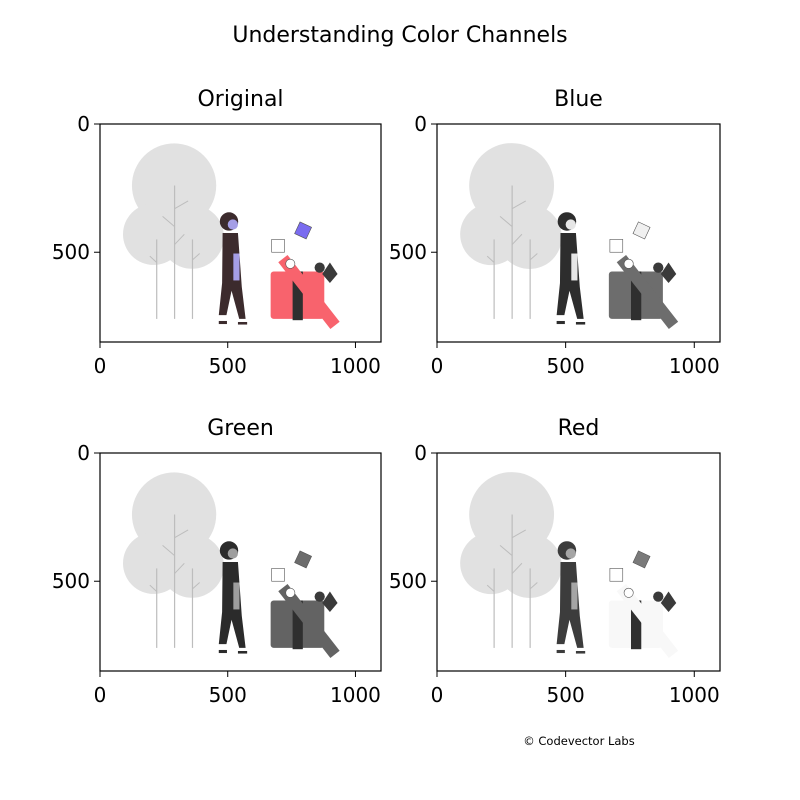  Describe the element at coordinates (569, 236) in the screenshot. I see `panel-image-blue` at that location.